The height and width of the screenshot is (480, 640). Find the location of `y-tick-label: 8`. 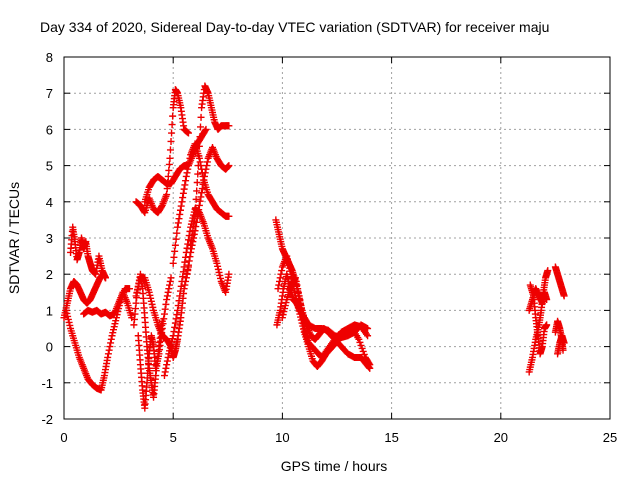

y-tick-label: 8 is located at coordinates (49, 57).